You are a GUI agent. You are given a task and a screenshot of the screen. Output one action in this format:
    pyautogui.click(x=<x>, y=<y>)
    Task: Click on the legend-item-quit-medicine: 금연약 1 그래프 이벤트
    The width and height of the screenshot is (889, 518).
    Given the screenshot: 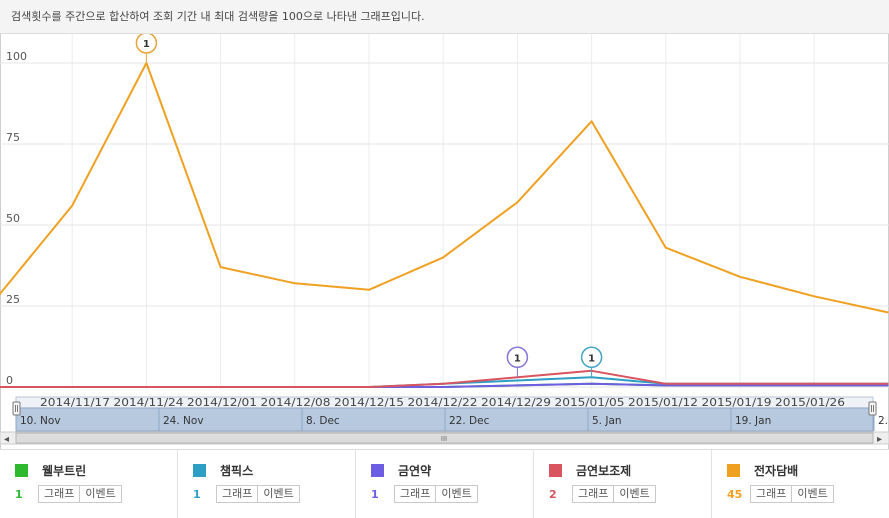 What is the action you would take?
    pyautogui.click(x=445, y=484)
    